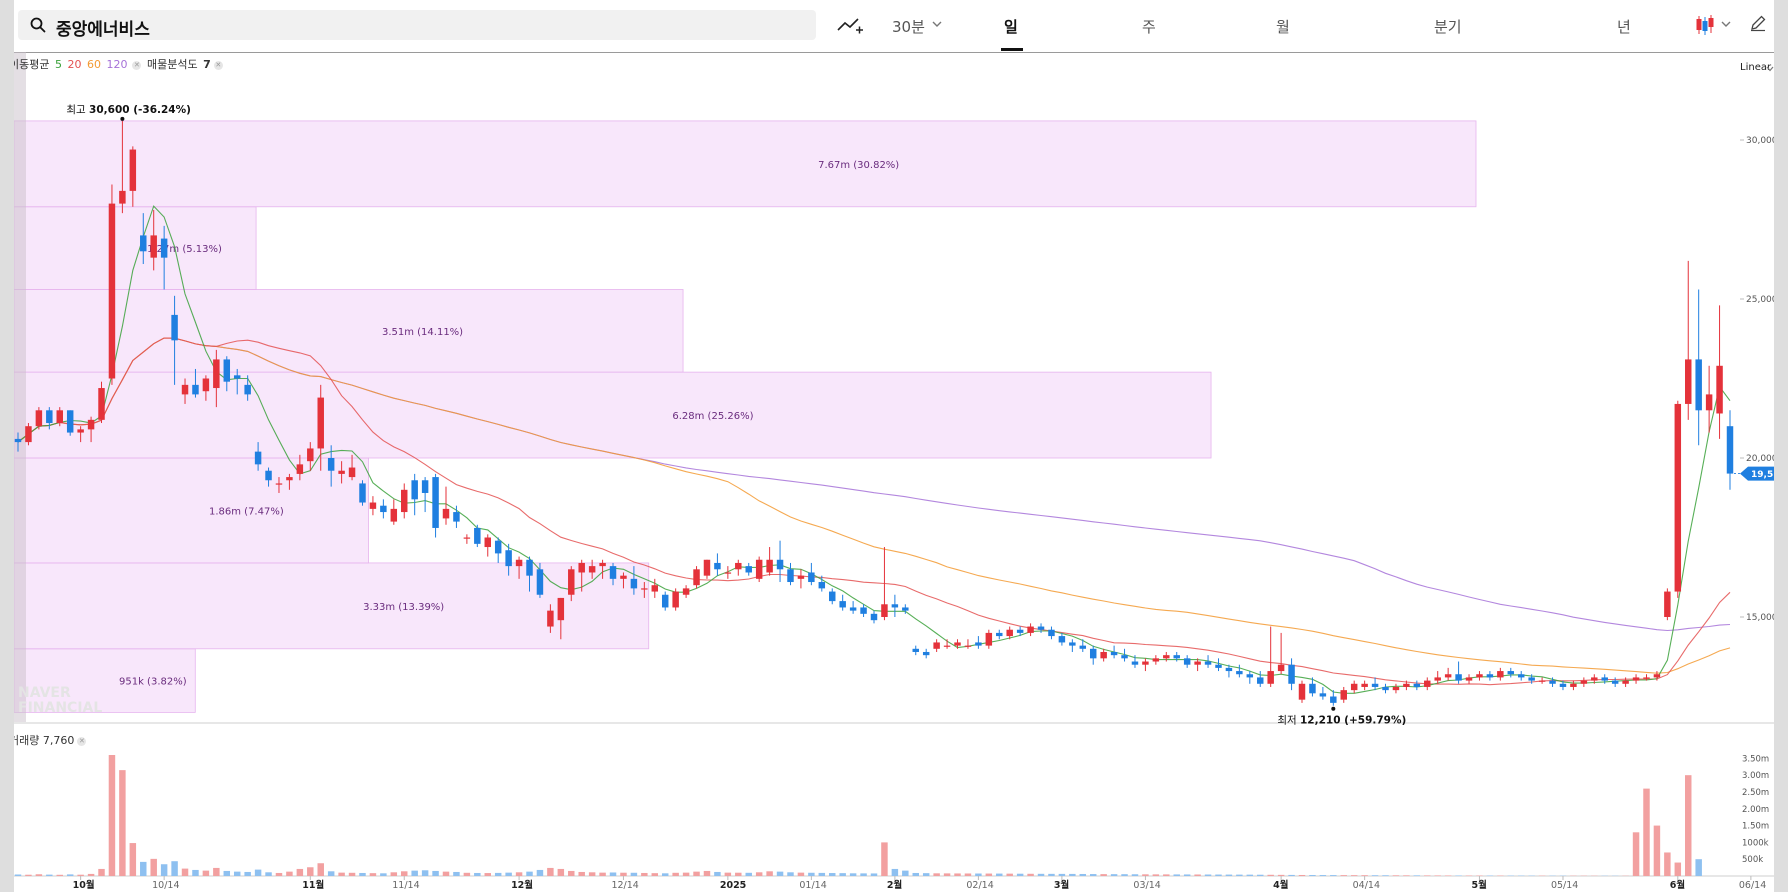  What do you see at coordinates (1756, 67) in the screenshot?
I see `scale-mode-label: Linear` at bounding box center [1756, 67].